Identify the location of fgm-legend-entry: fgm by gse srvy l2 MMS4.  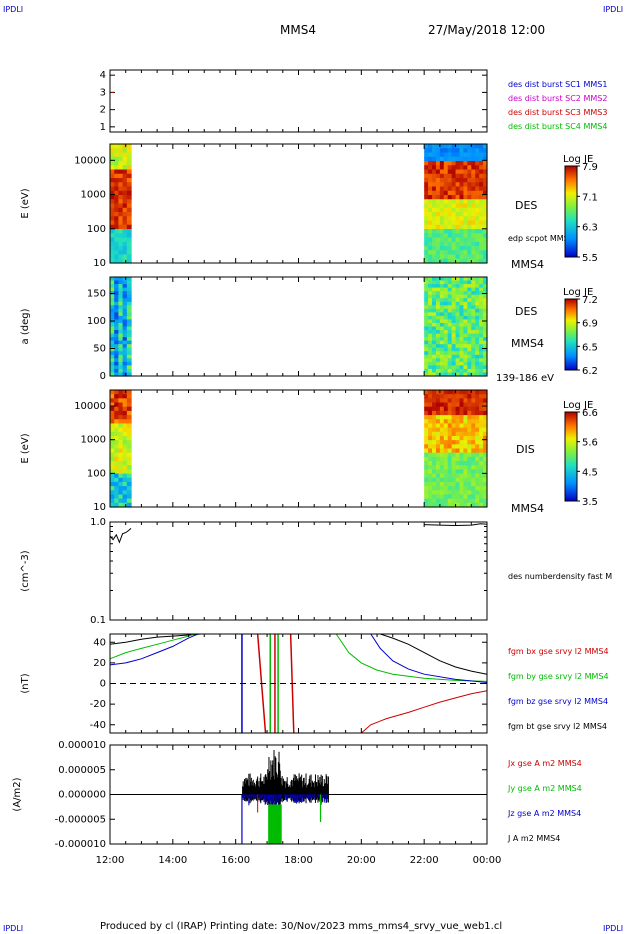
(558, 676).